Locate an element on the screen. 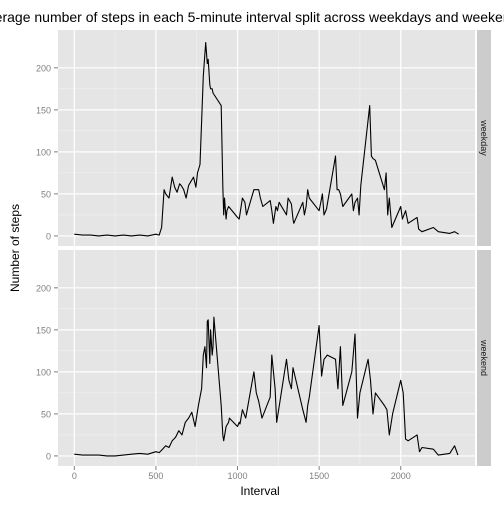 The height and width of the screenshot is (509, 504). x-tick-label: 1000 is located at coordinates (238, 476).